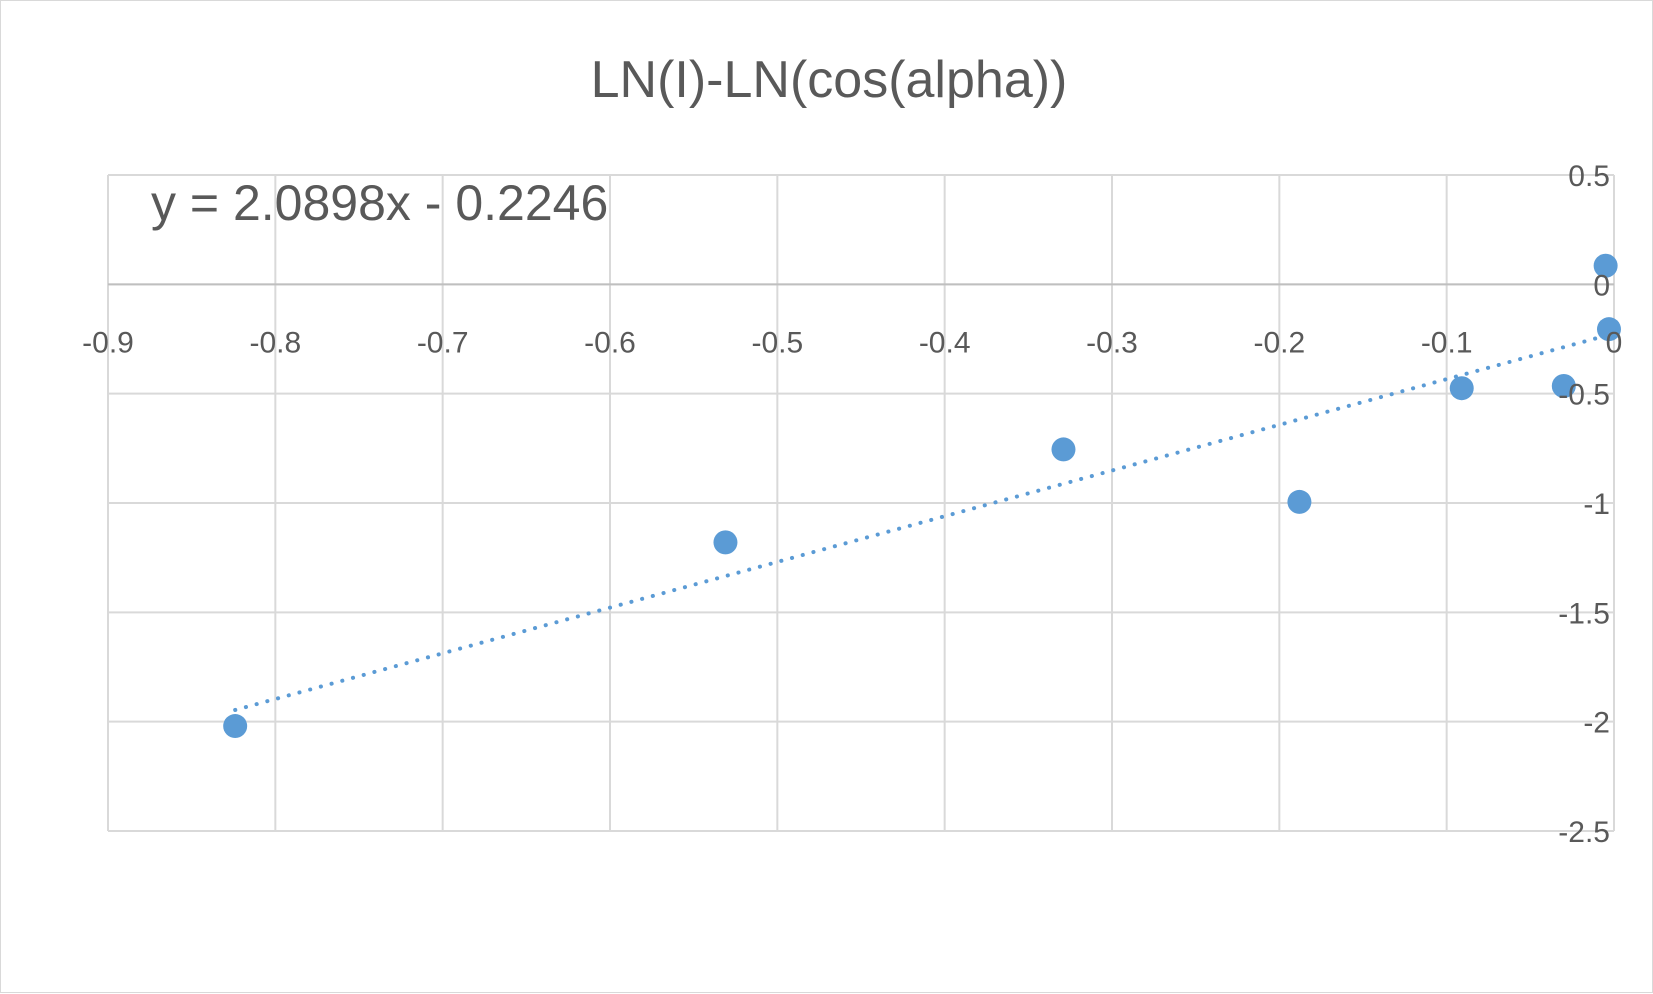 This screenshot has height=994, width=1653. What do you see at coordinates (1584, 832) in the screenshot?
I see `y-tick-label: -2.5` at bounding box center [1584, 832].